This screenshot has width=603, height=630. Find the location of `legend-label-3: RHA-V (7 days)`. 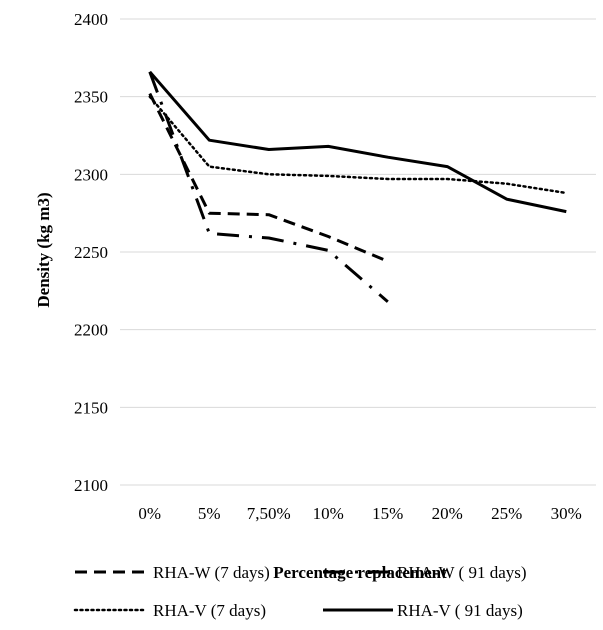

legend-label-3: RHA-V (7 days) is located at coordinates (209, 610).